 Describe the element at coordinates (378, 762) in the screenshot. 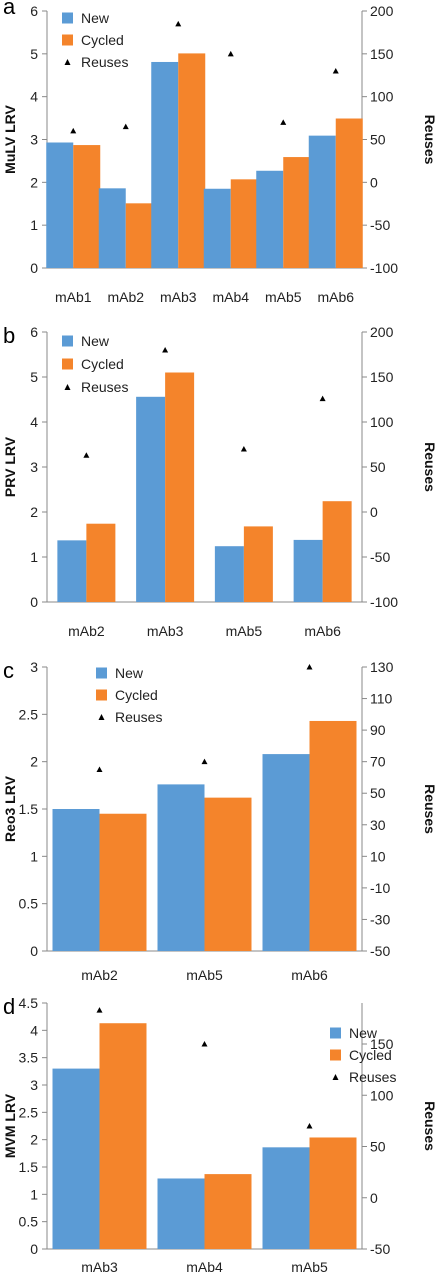

I see `y2-tick-label: 70` at that location.